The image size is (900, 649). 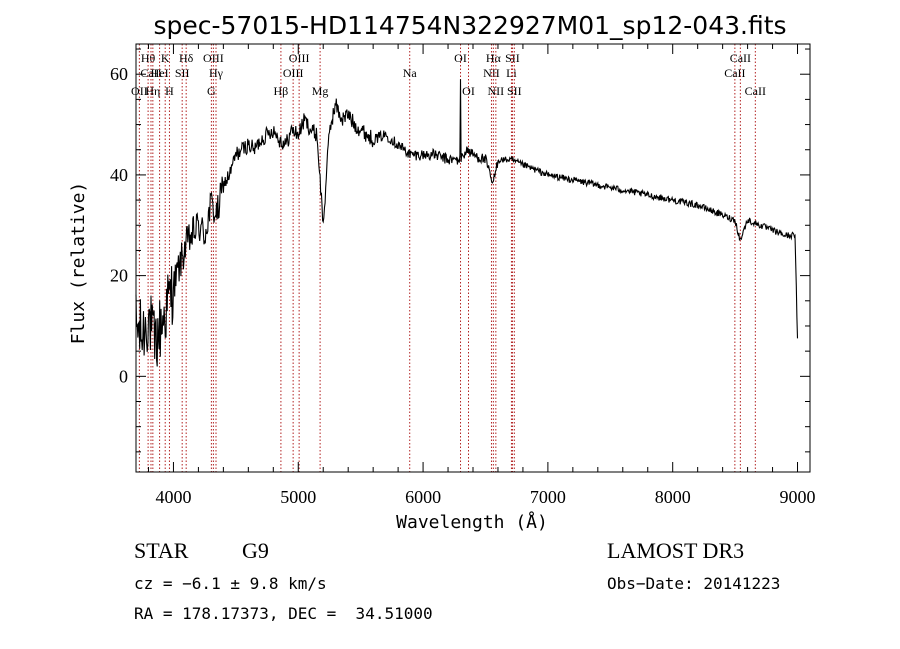 I want to click on redshift-velocity: cz = −6.1 ± 9.8 km/s, so click(x=230, y=583).